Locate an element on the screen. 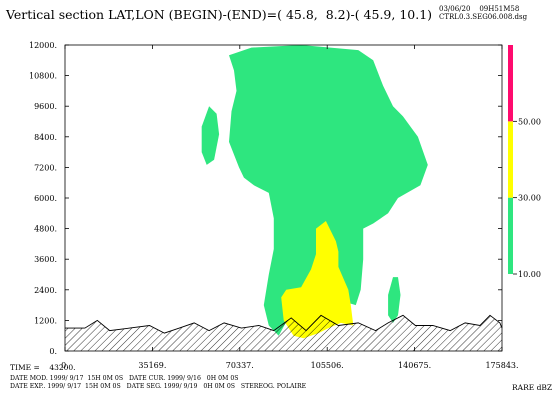 The image size is (559, 394). colorbar-label: 10.00 is located at coordinates (529, 274).